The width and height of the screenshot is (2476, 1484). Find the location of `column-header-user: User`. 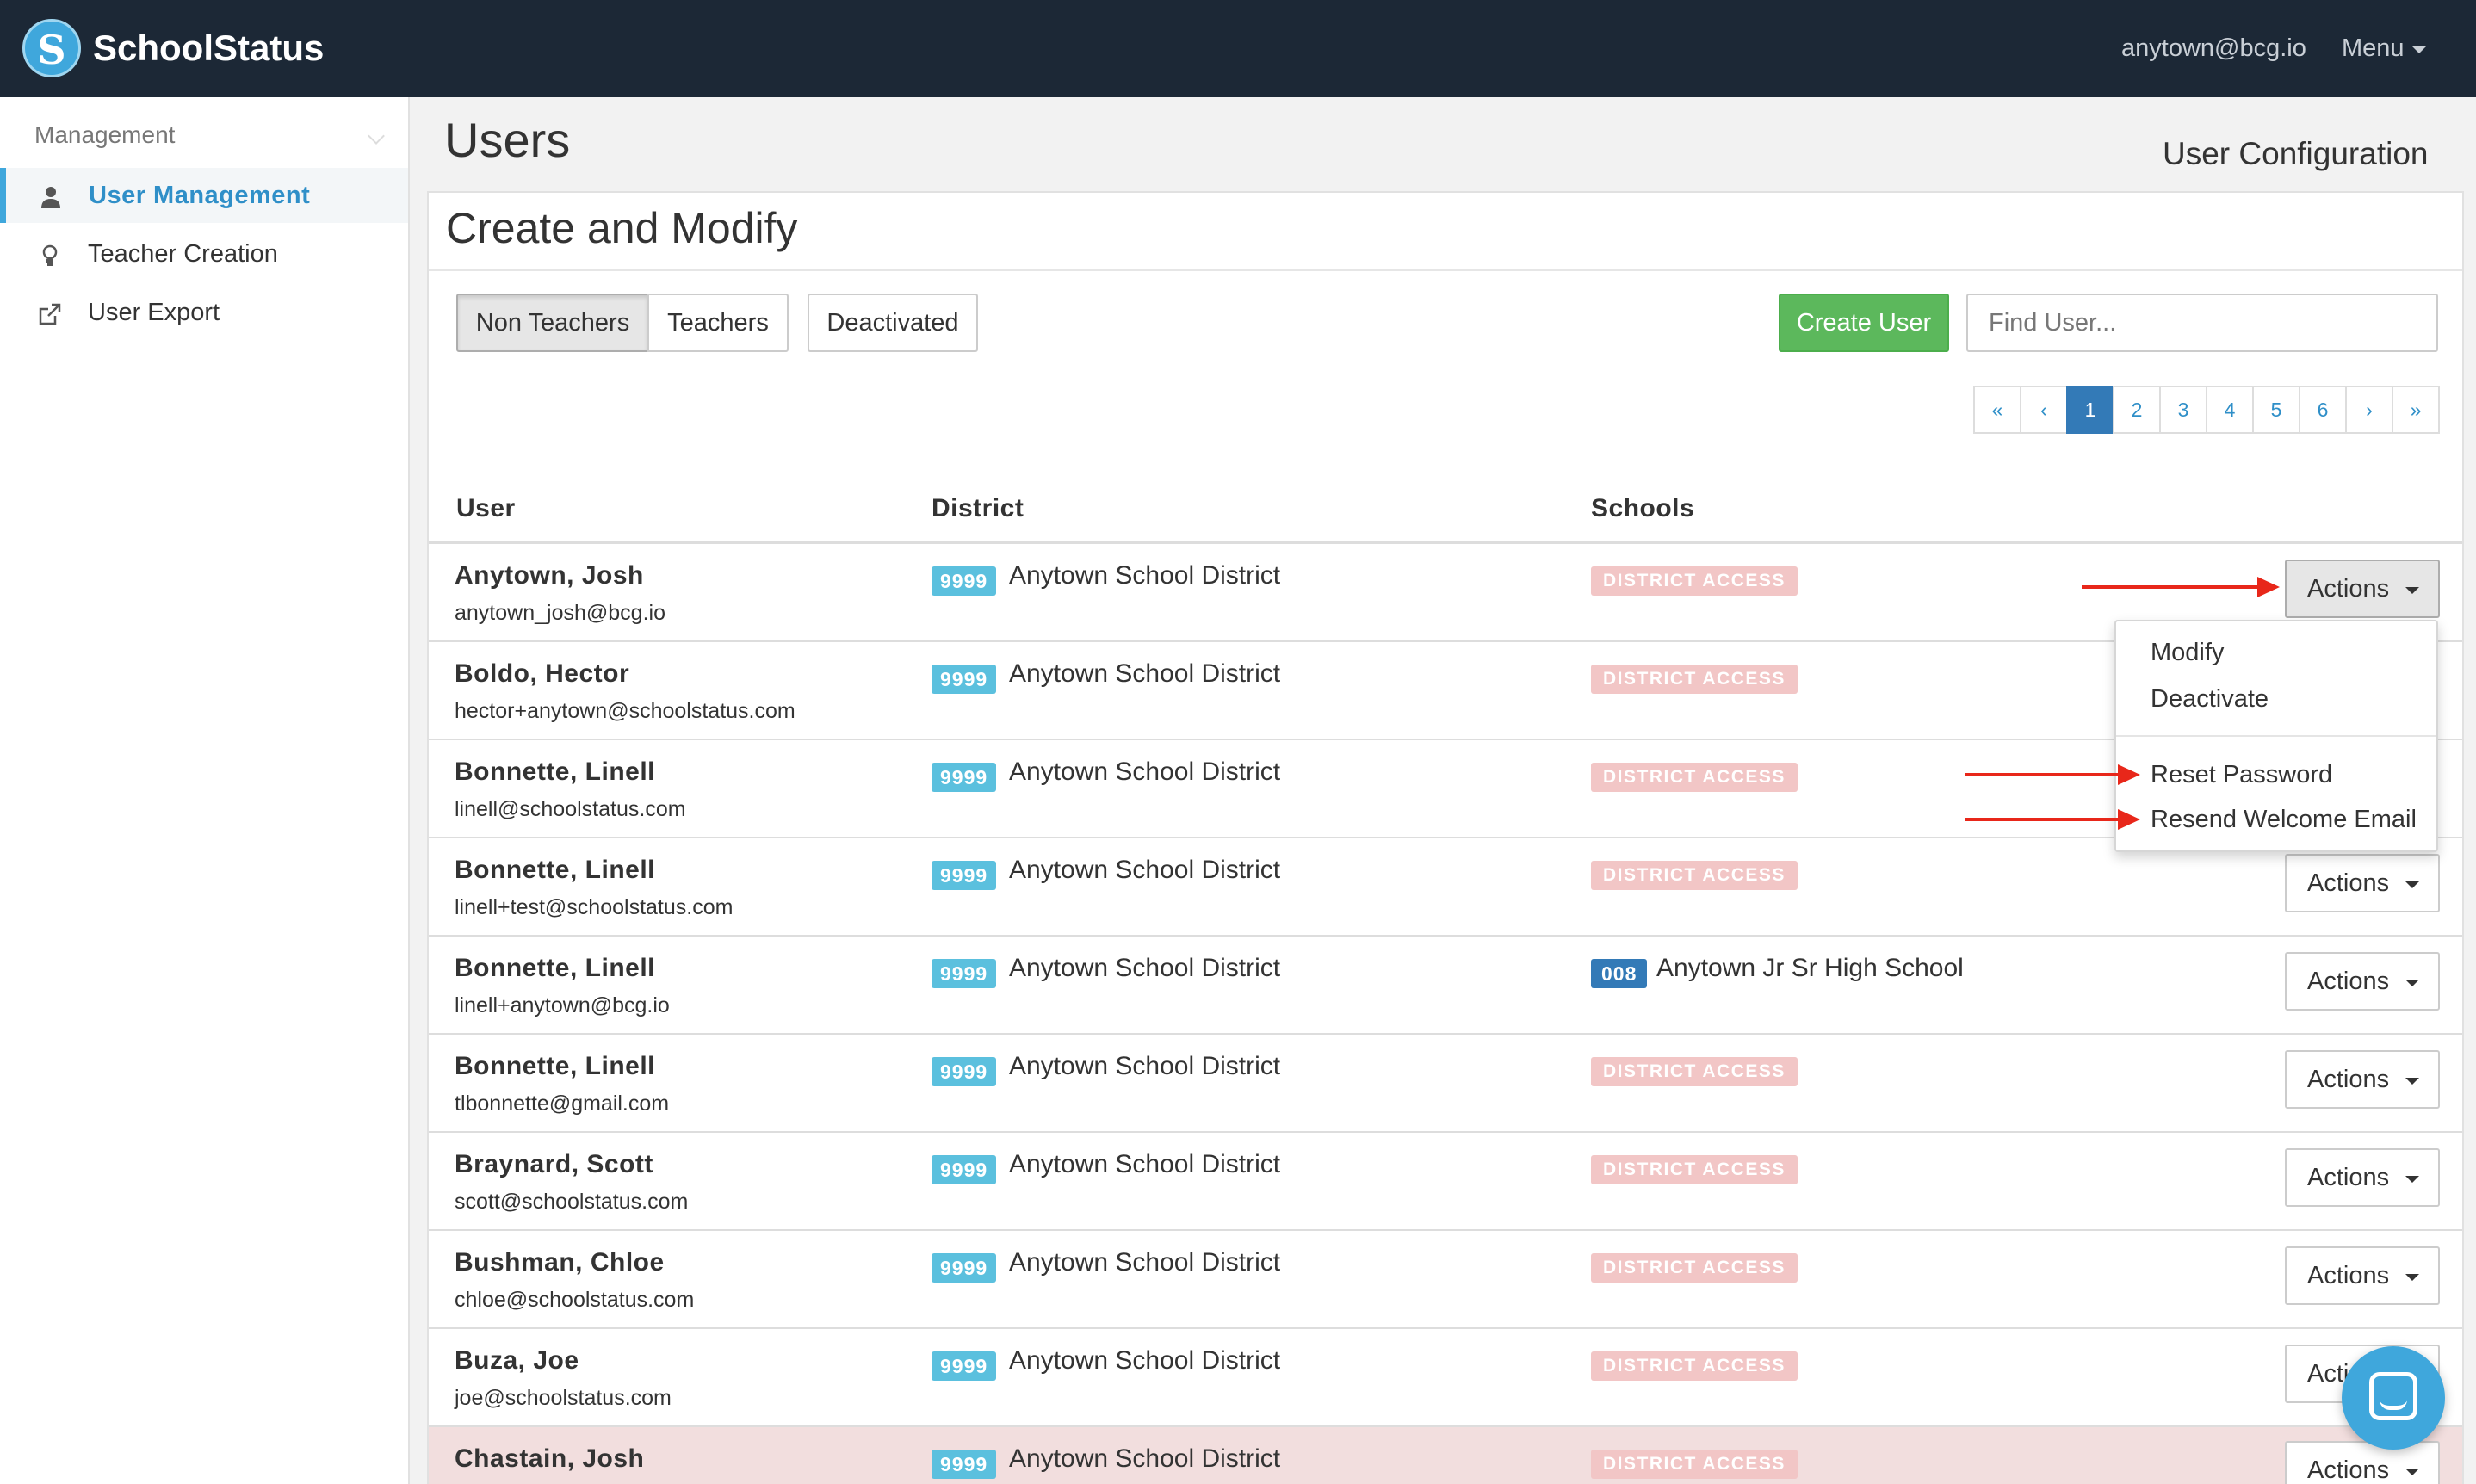

column-header-user: User is located at coordinates (486, 508).